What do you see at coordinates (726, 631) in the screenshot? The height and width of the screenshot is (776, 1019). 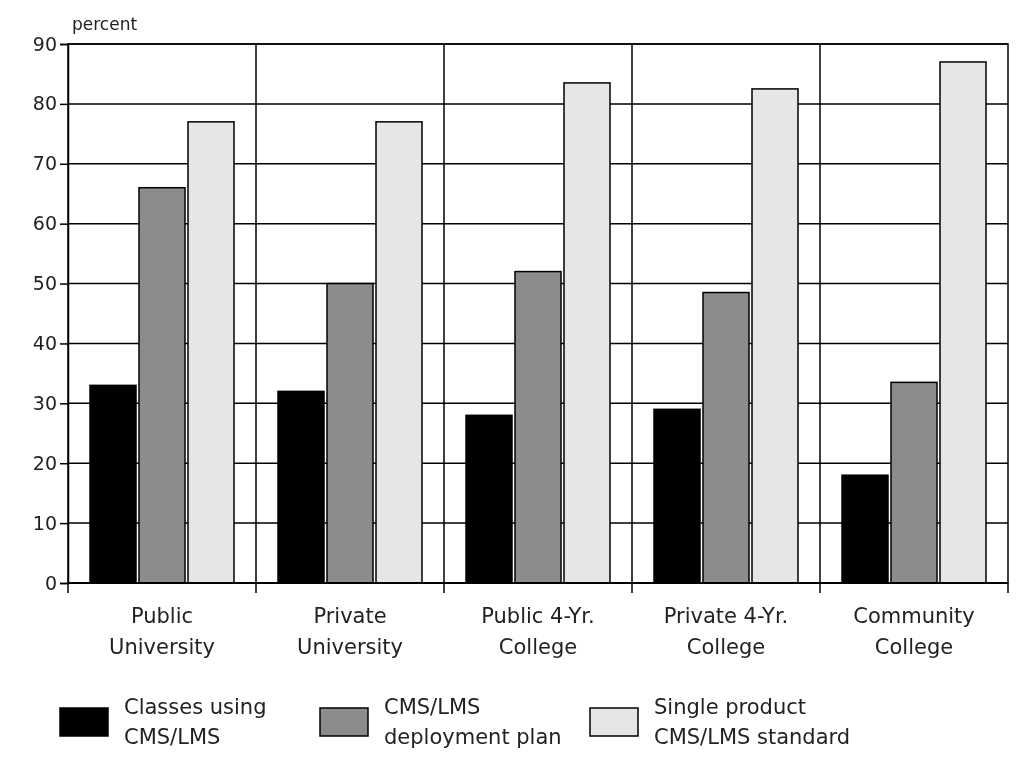 I see `x-tick-label: Private 4-Yr. College` at bounding box center [726, 631].